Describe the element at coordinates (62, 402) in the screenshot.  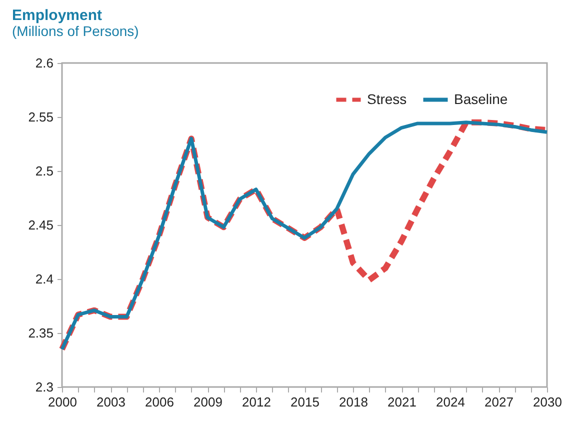
I see `x-tick-label: 2000` at that location.